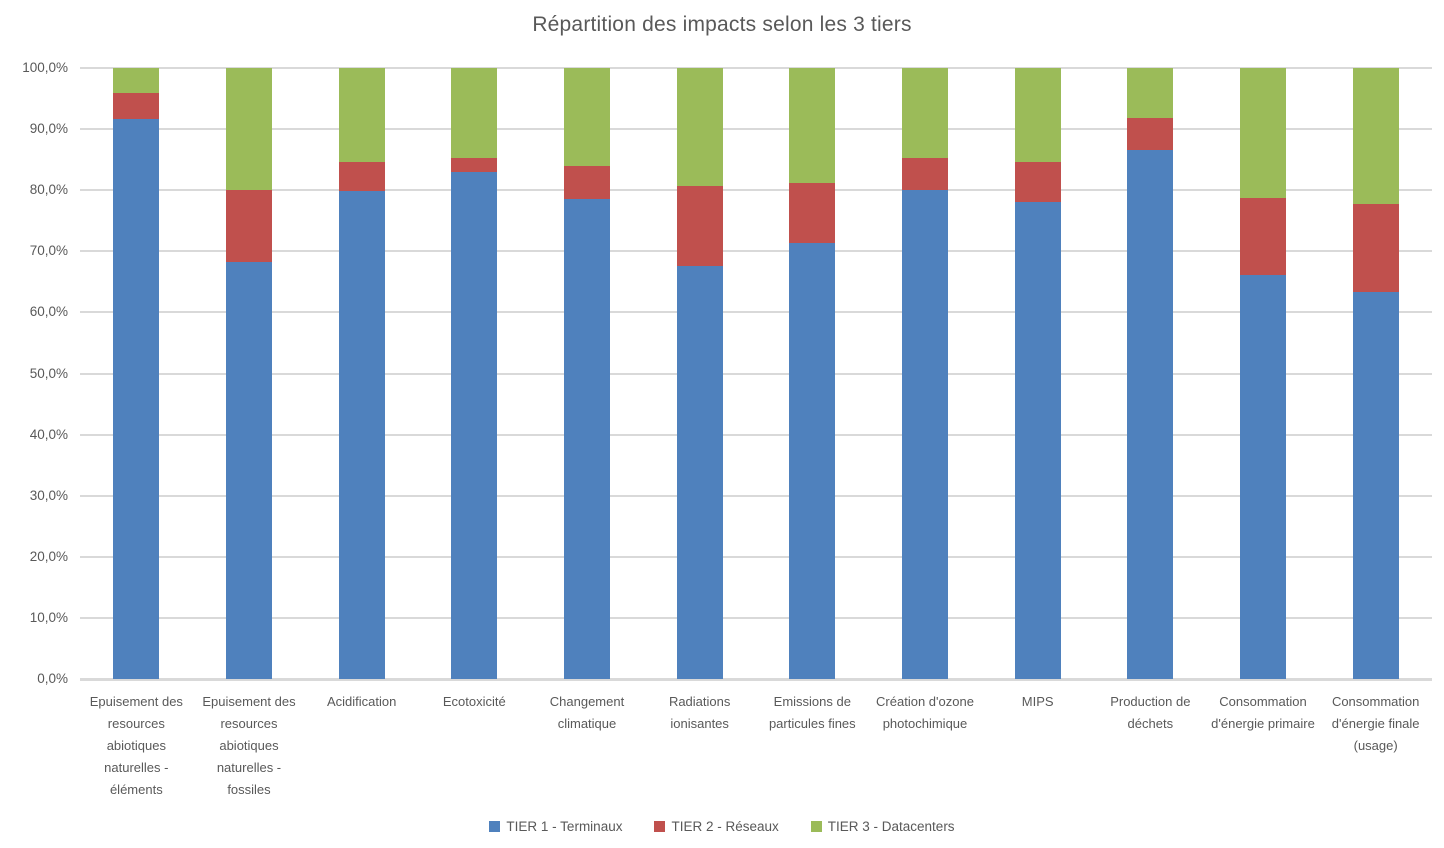  What do you see at coordinates (48, 434) in the screenshot?
I see `y-tick-label: 40,0%` at bounding box center [48, 434].